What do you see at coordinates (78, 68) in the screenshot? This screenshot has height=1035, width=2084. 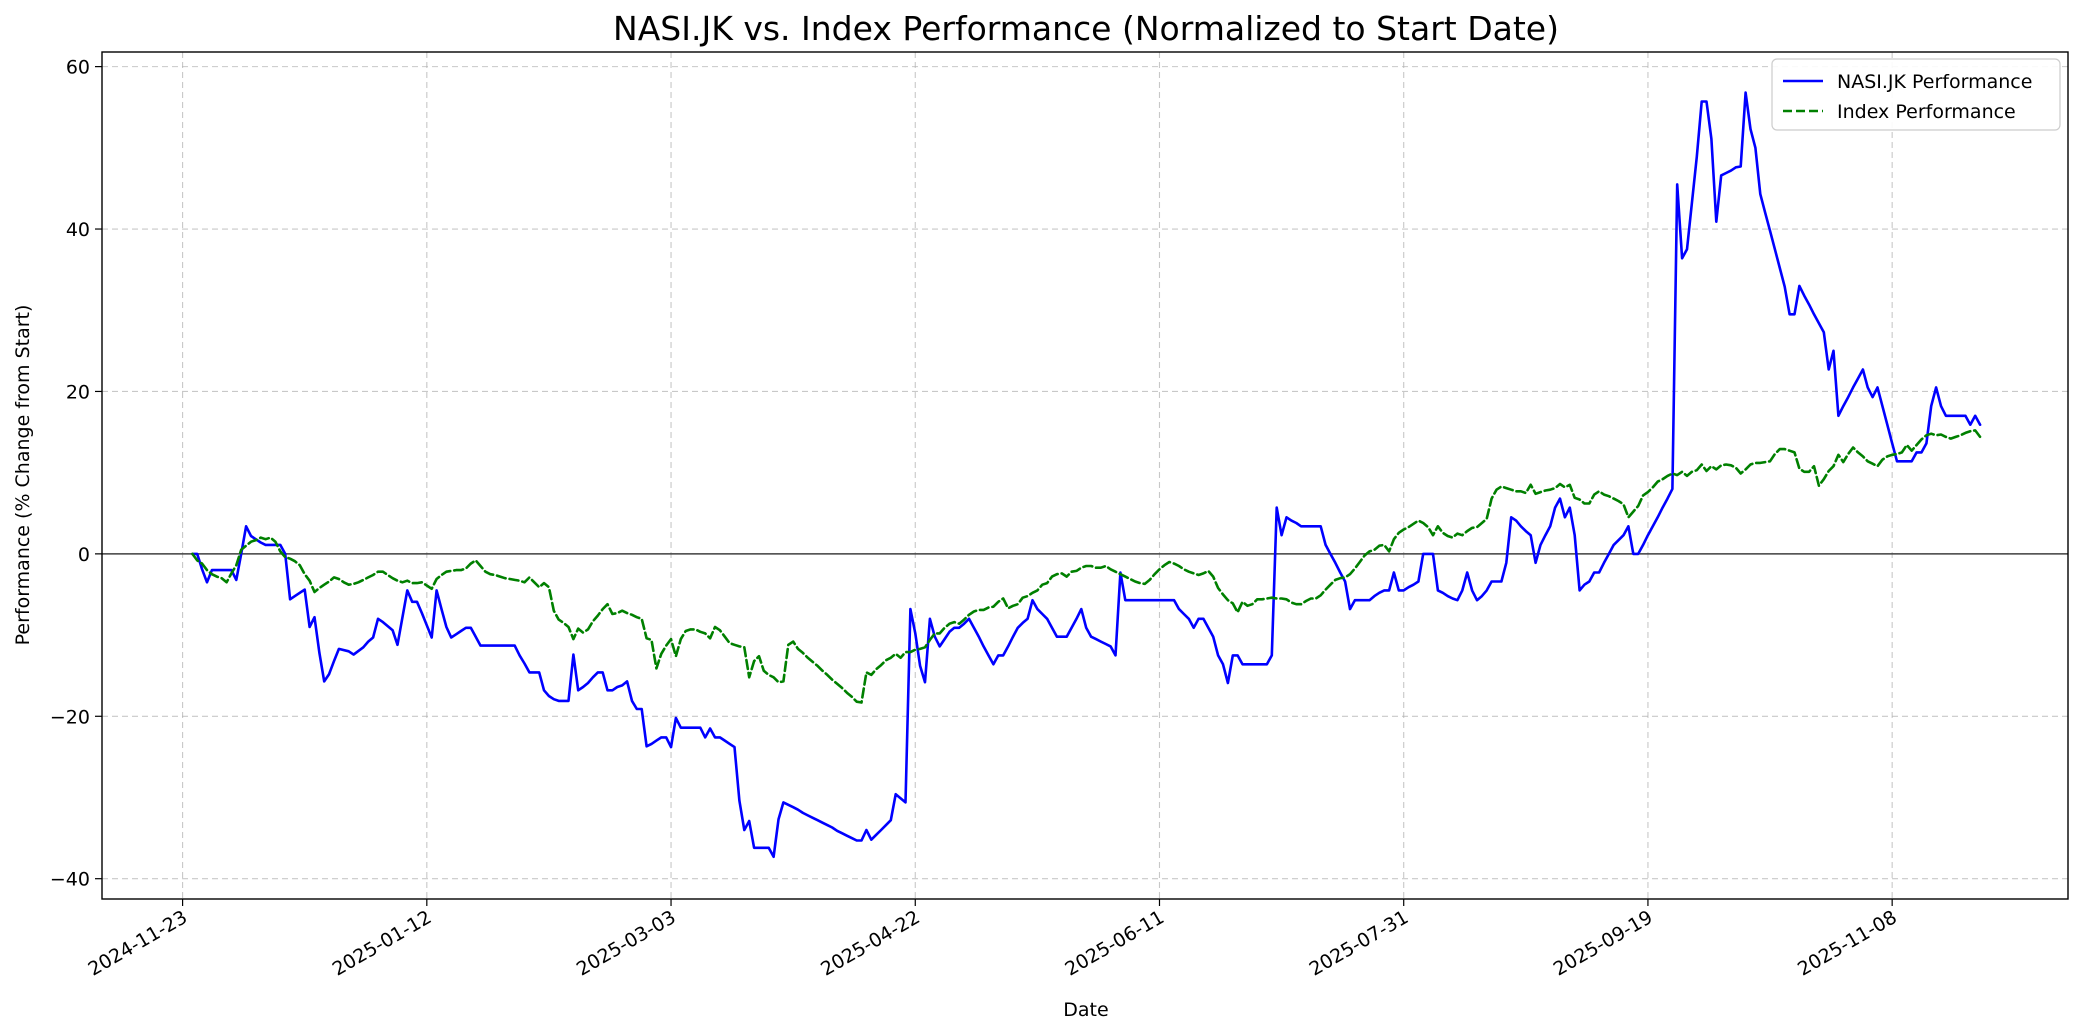 I see `y-tick-label: 60` at bounding box center [78, 68].